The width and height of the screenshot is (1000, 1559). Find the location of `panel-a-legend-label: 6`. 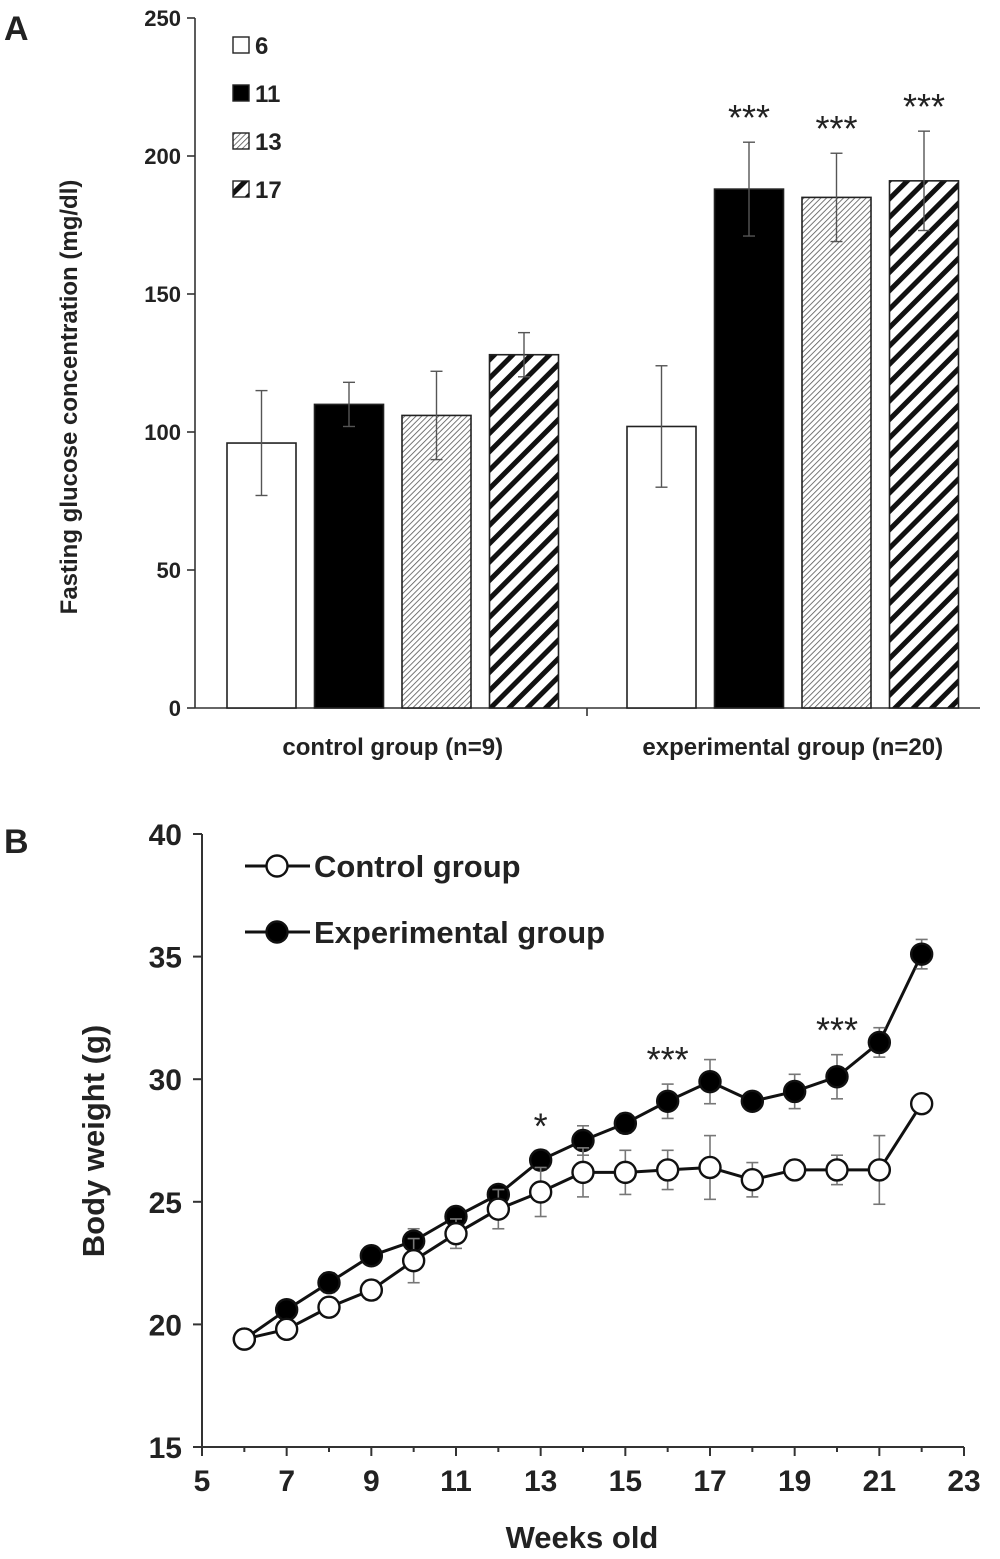

panel-a-legend-label: 6 is located at coordinates (261, 46).